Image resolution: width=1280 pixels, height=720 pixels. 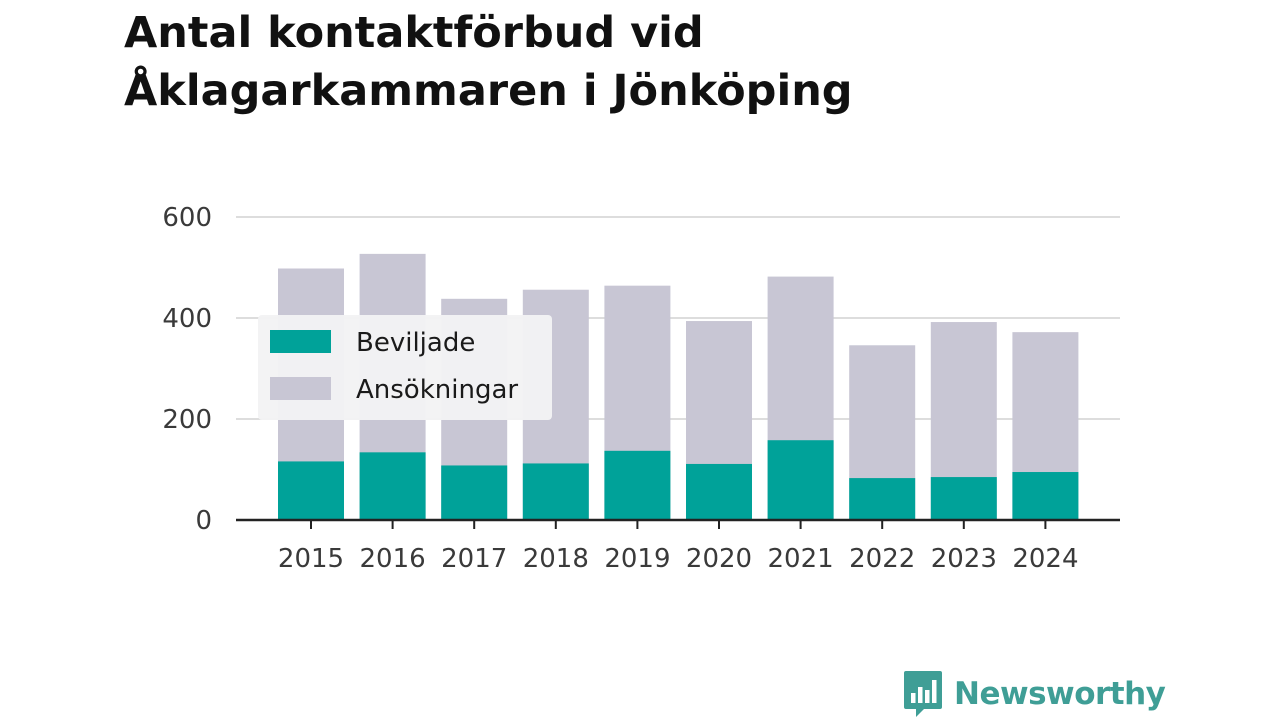 What do you see at coordinates (300, 388) in the screenshot?
I see `legend-swatch-ansokningar` at bounding box center [300, 388].